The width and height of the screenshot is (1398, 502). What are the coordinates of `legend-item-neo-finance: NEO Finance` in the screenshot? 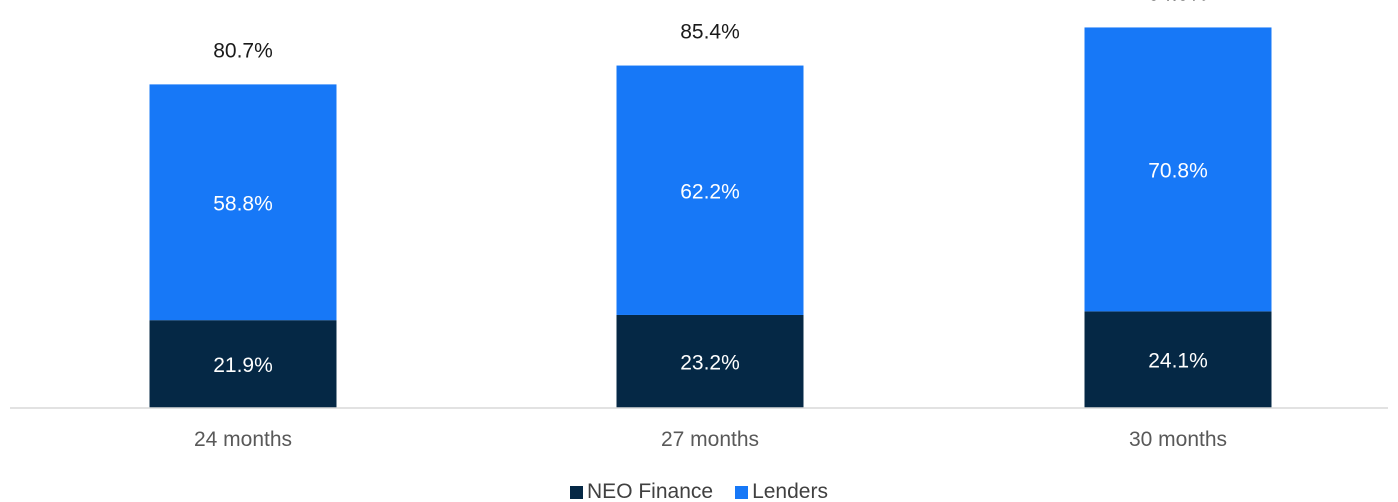 It's located at (641, 491).